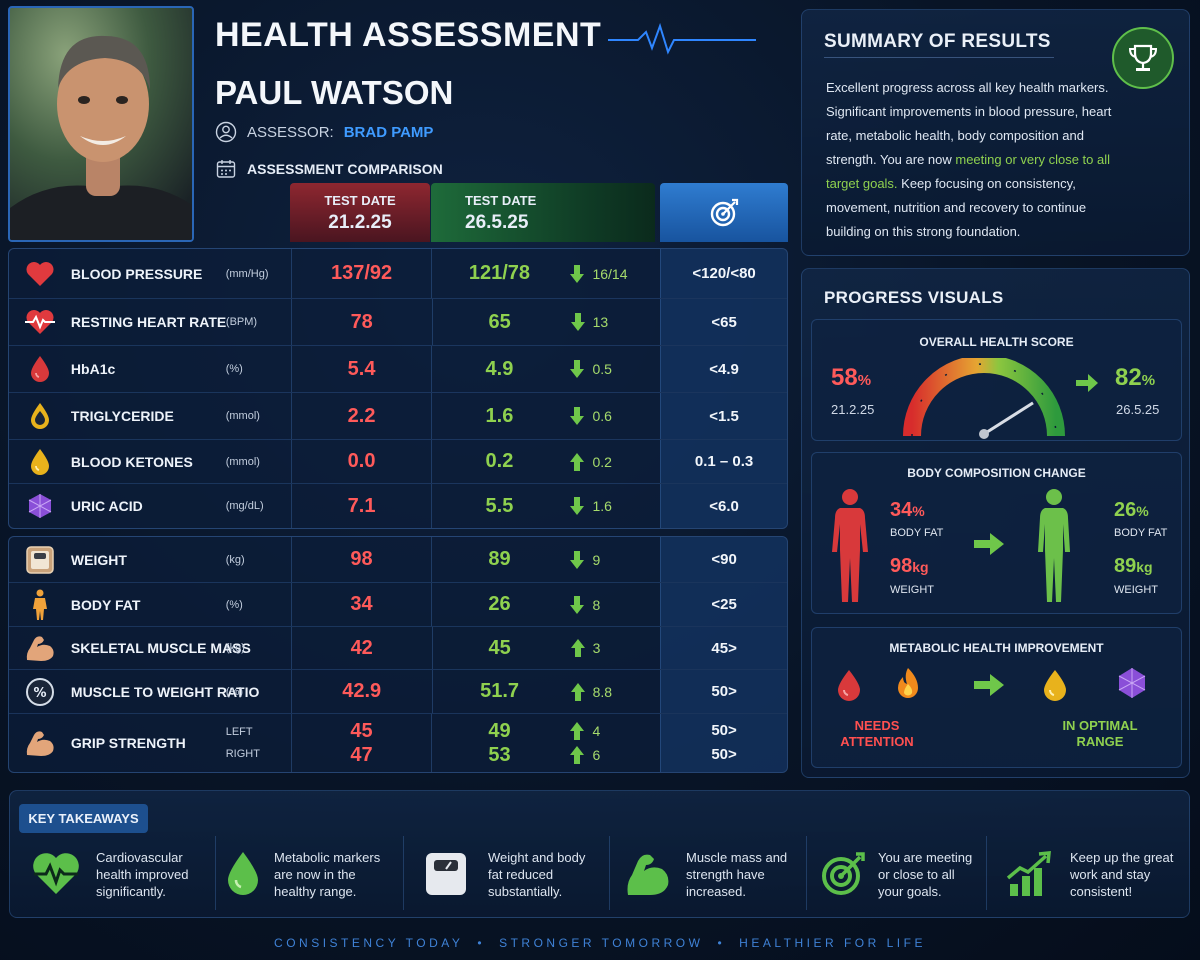  What do you see at coordinates (545, 273) in the screenshot?
I see `metric-new-cell: 121/78 16/14` at bounding box center [545, 273].